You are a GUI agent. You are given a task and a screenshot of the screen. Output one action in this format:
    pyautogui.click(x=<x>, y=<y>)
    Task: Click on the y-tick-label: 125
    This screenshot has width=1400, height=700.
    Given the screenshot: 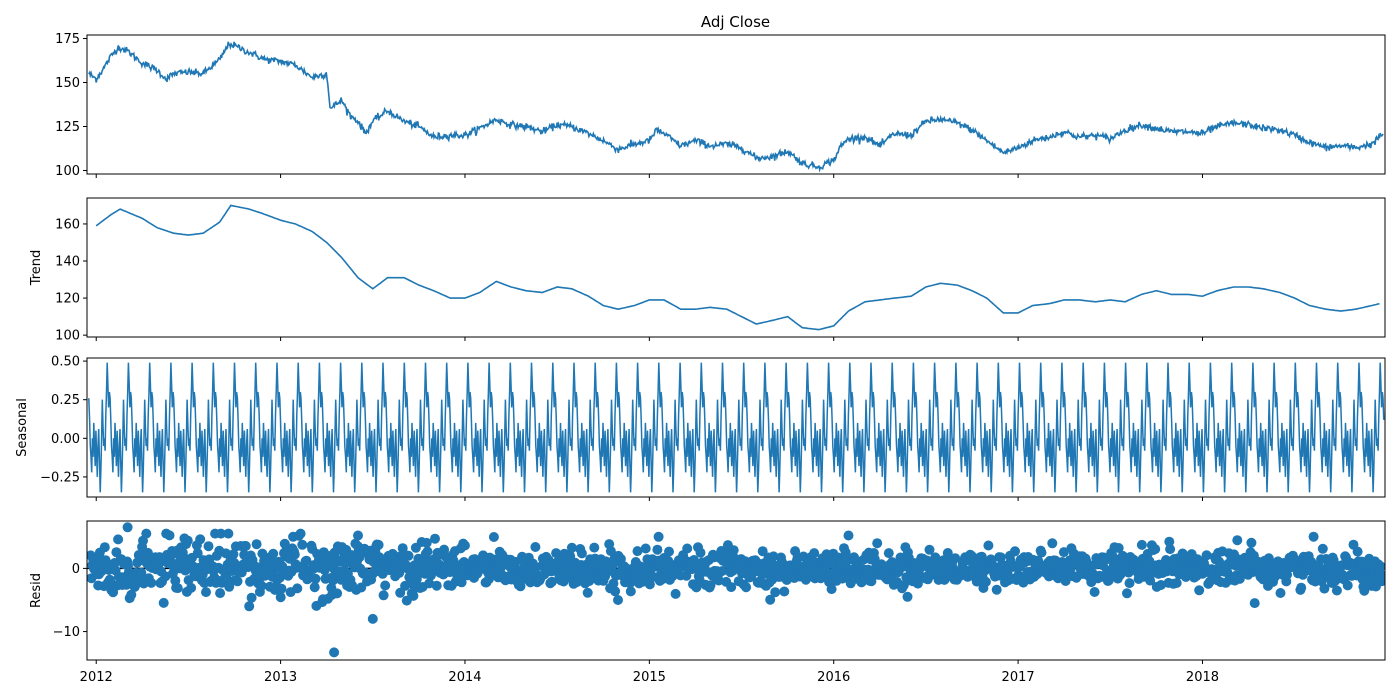 What is the action you would take?
    pyautogui.click(x=67, y=127)
    